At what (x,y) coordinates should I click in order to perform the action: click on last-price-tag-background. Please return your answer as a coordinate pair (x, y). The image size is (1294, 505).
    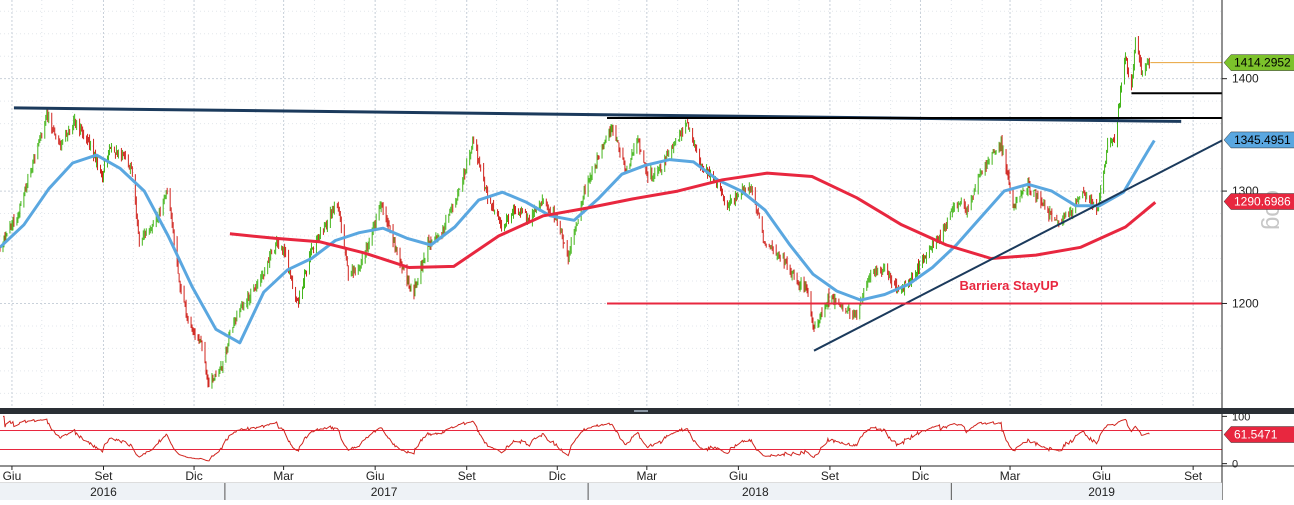
    Looking at the image, I should click on (1258, 62).